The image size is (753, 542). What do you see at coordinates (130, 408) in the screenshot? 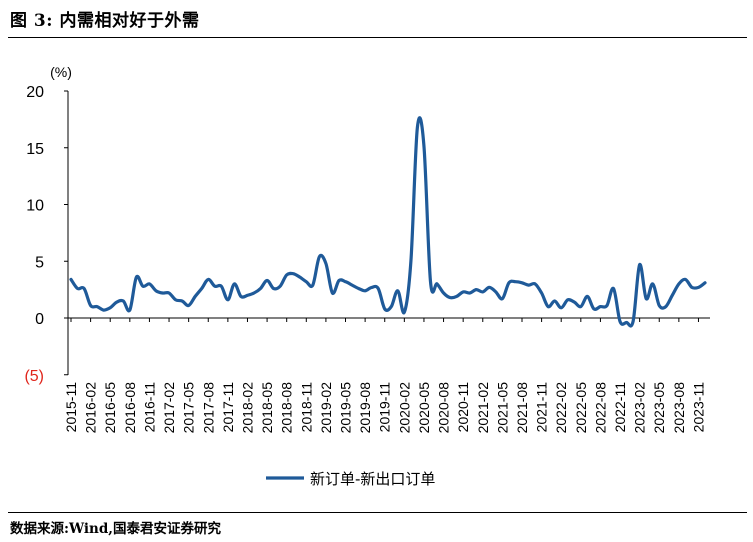
I see `x-tick-label: 2016-08` at bounding box center [130, 408].